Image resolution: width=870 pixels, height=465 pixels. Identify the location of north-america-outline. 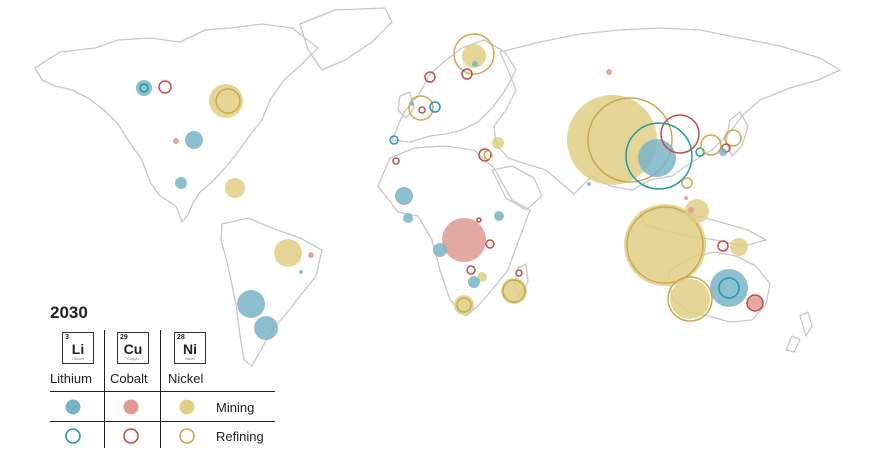
(176, 123).